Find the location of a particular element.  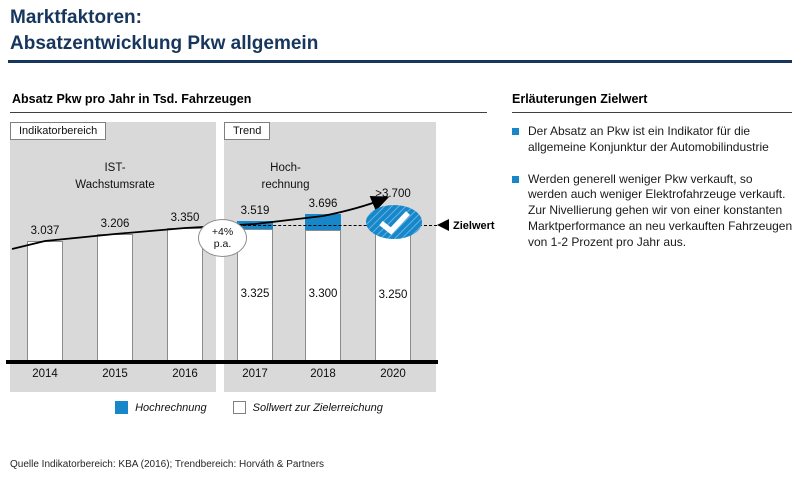

title-rule is located at coordinates (400, 61).